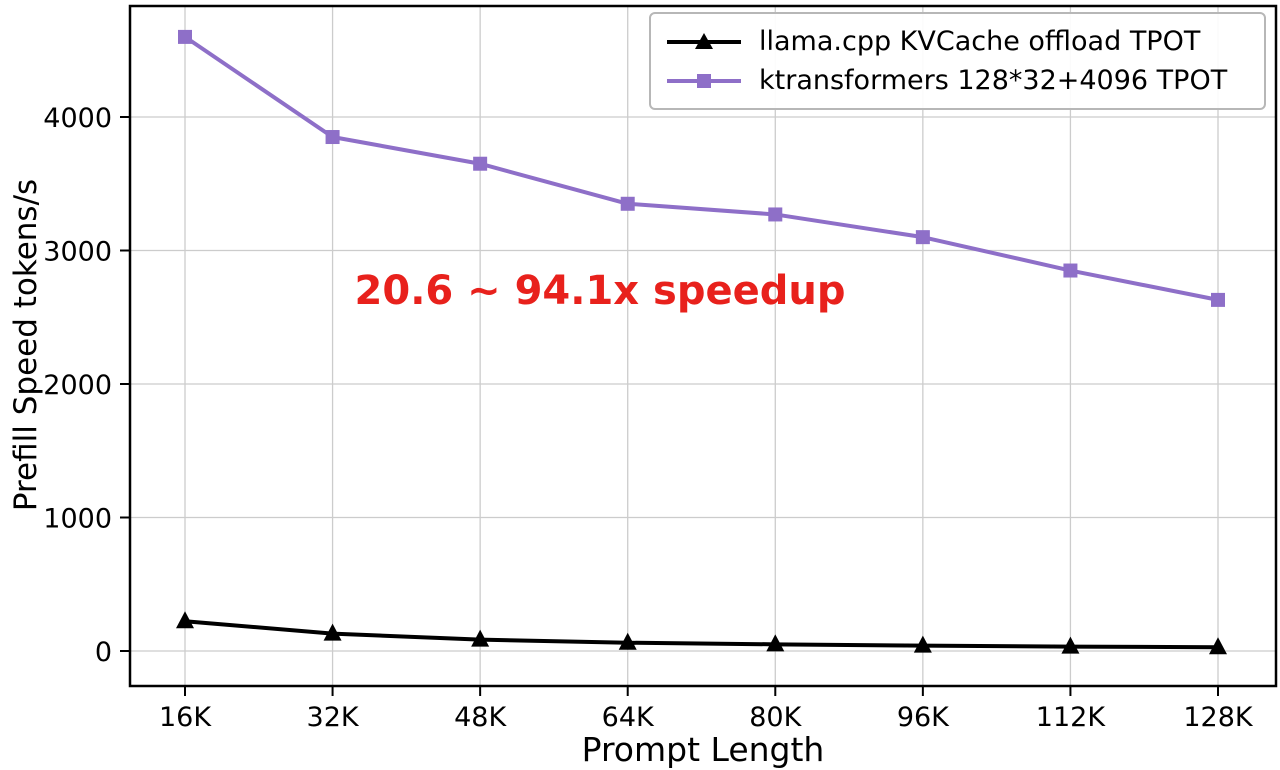 This screenshot has height=770, width=1280. What do you see at coordinates (600, 291) in the screenshot?
I see `speedup-annotation: 20.6 ~ 94.1x speedup` at bounding box center [600, 291].